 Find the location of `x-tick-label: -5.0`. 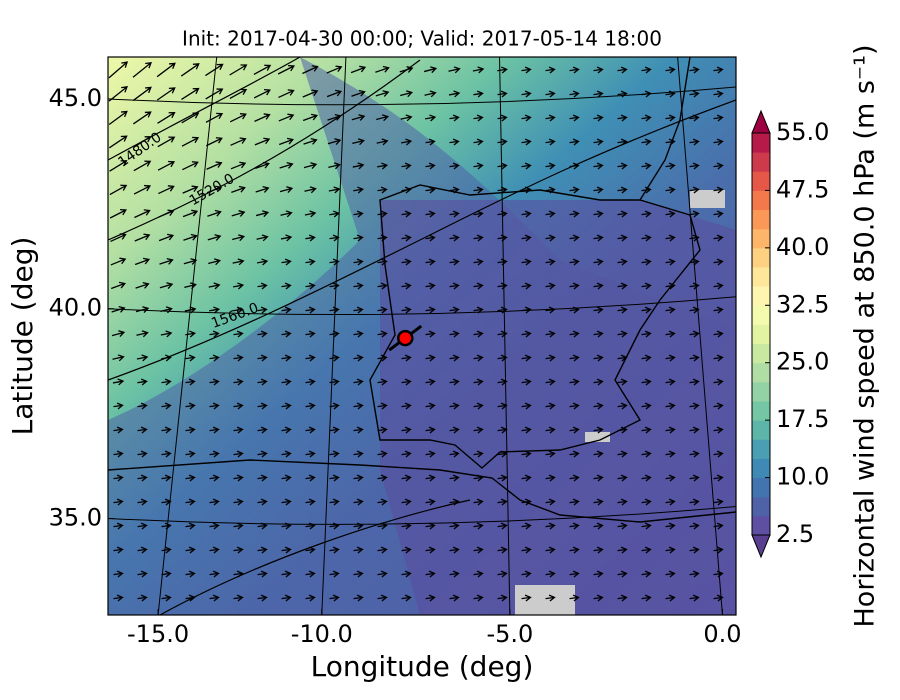

x-tick-label: -5.0 is located at coordinates (509, 634).